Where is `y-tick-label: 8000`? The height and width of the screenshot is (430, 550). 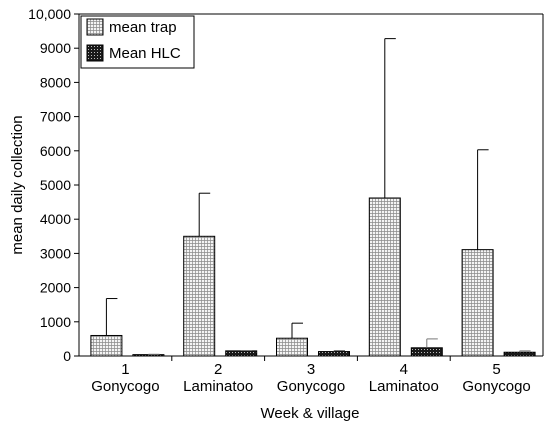 y-tick-label: 8000 is located at coordinates (55, 82).